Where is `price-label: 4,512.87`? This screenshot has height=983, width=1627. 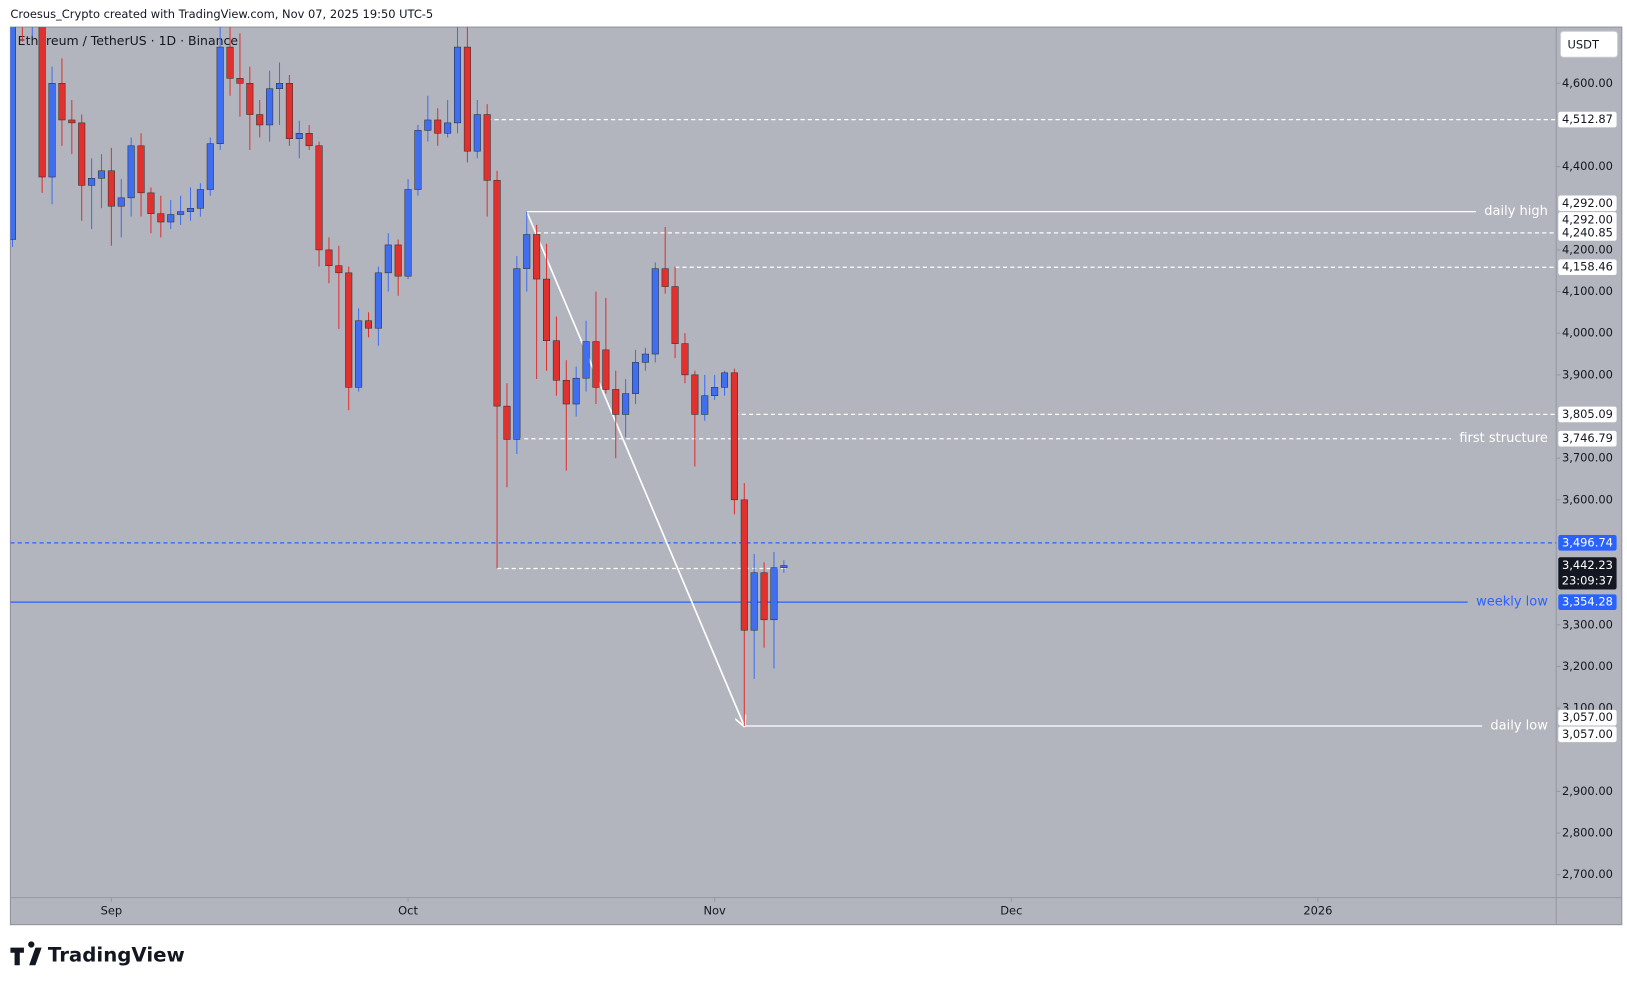 price-label: 4,512.87 is located at coordinates (1587, 119).